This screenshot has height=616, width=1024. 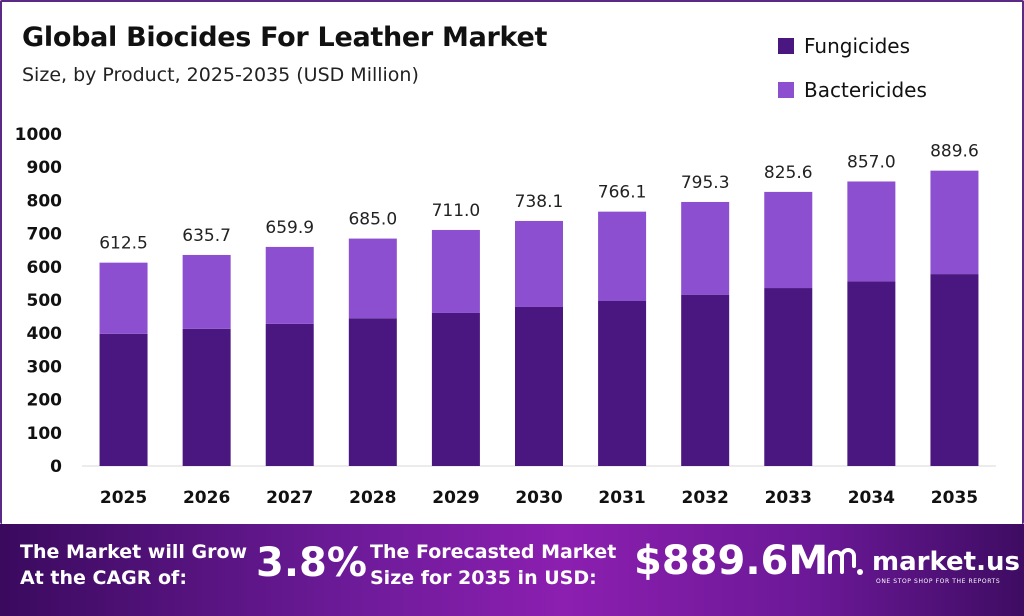 What do you see at coordinates (731, 561) in the screenshot?
I see `forecast-value: $889.6M` at bounding box center [731, 561].